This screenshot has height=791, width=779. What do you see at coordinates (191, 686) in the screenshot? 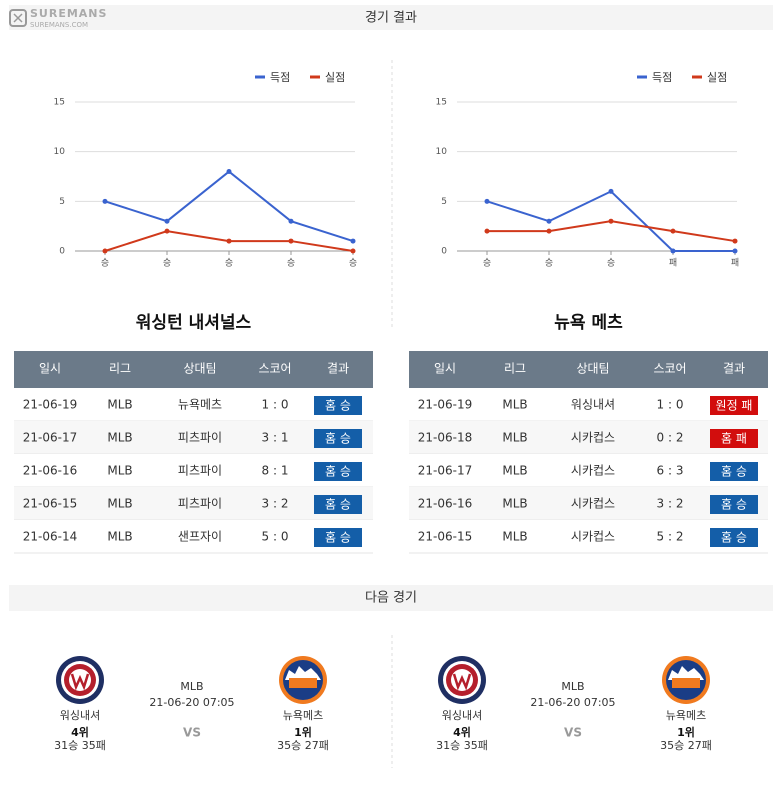
I see `league: MLB` at bounding box center [191, 686].